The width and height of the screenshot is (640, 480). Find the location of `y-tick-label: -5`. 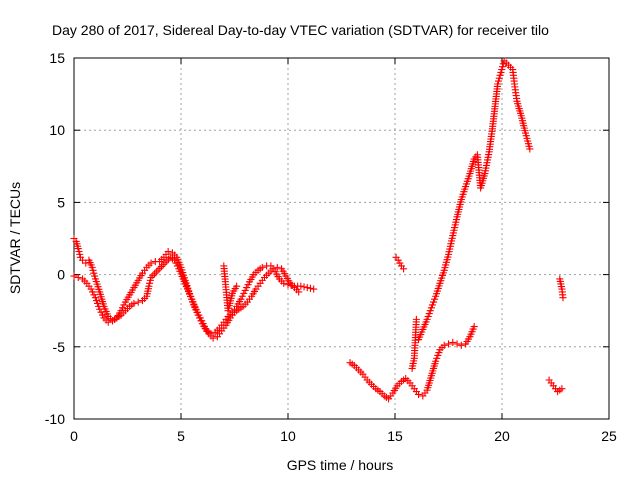

y-tick-label: -5 is located at coordinates (59, 347).